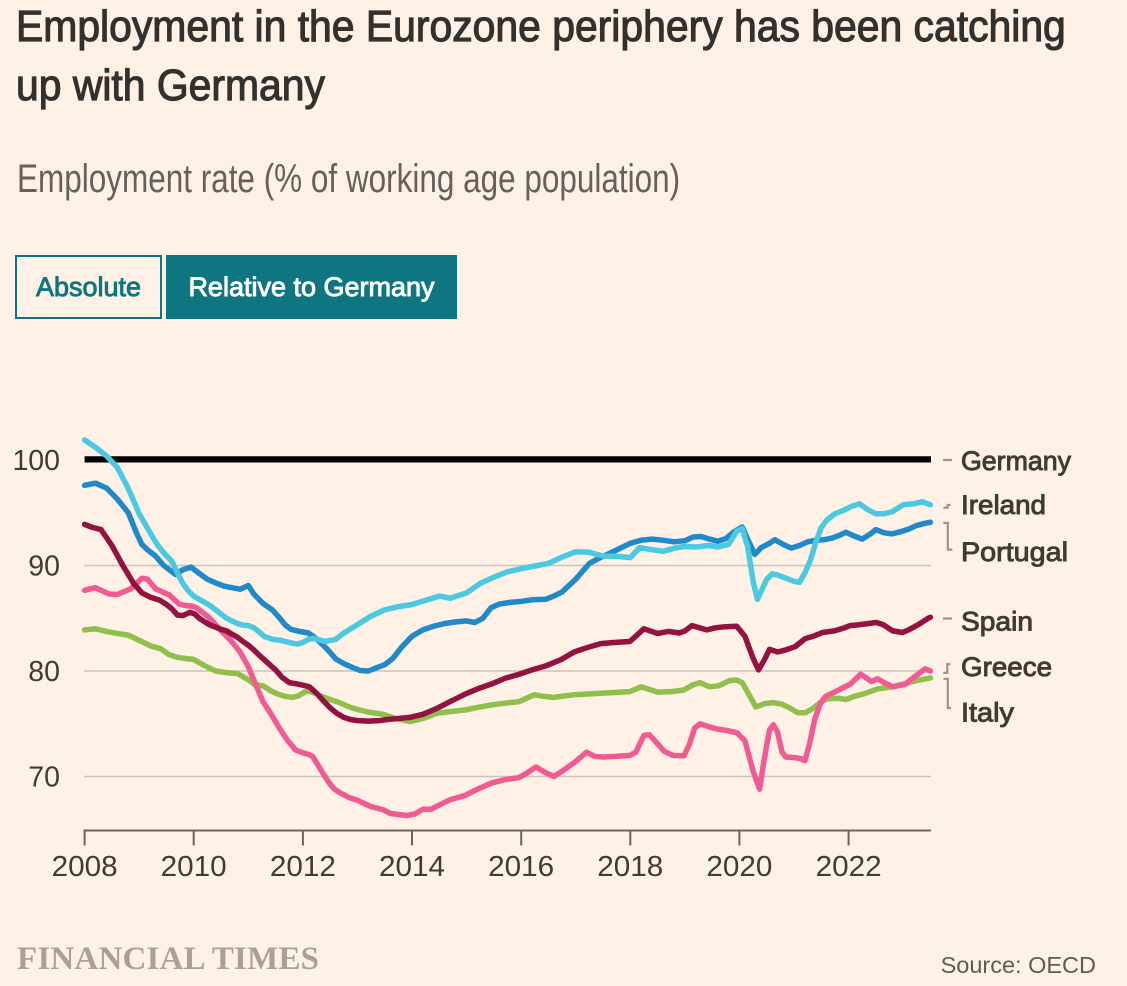  I want to click on svg-text: Portugal, so click(1014, 552).